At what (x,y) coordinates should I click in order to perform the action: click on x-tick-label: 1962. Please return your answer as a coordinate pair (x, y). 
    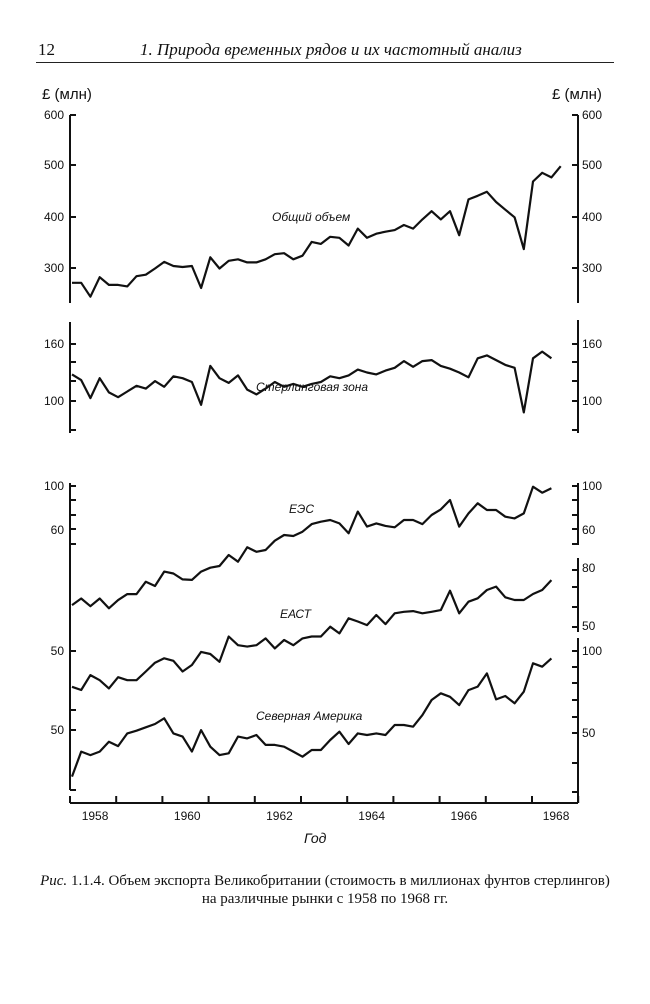
    Looking at the image, I should click on (279, 816).